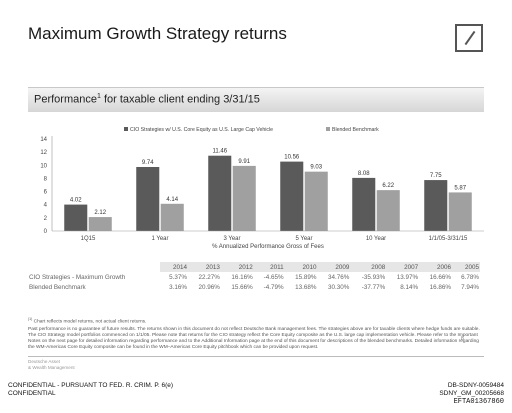  I want to click on table-cell: 16.66%, so click(440, 277).